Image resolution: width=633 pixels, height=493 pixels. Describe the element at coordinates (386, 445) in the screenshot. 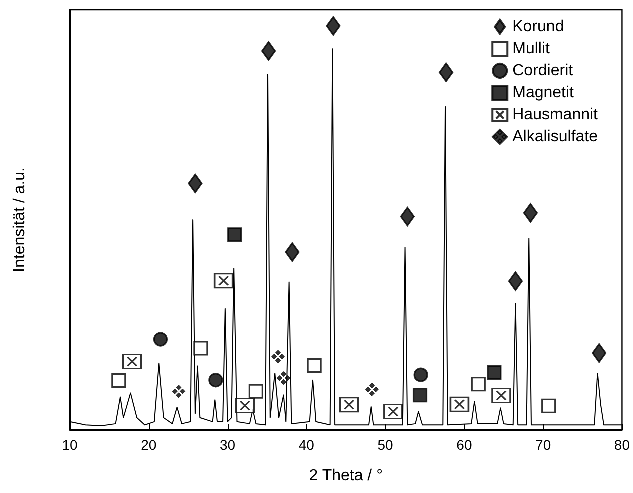

I see `x-tick-label: 50` at that location.